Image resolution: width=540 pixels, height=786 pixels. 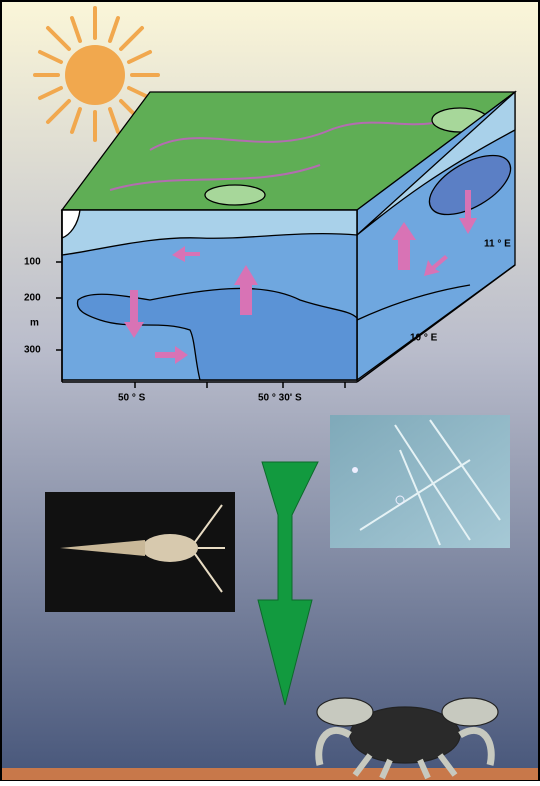 What do you see at coordinates (424, 338) in the screenshot?
I see `longitude-label: 10 ° E` at bounding box center [424, 338].